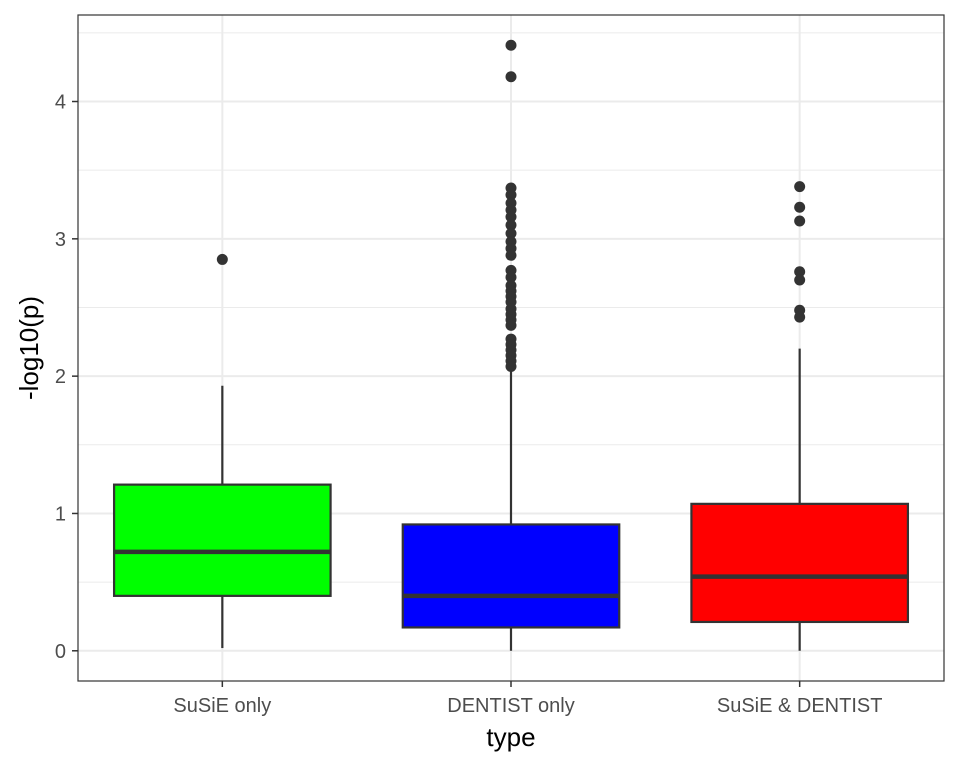 This screenshot has width=960, height=768. I want to click on y-tick-label: 0, so click(60, 652).